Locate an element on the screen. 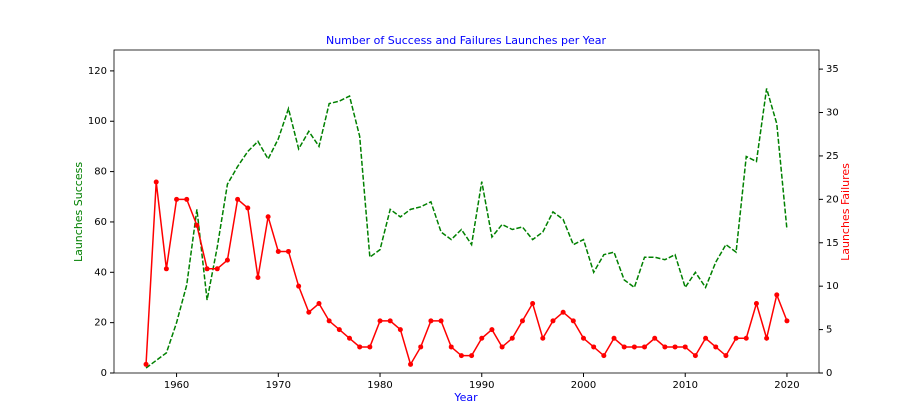 The height and width of the screenshot is (420, 910). x-axis-label: Year is located at coordinates (465, 397).